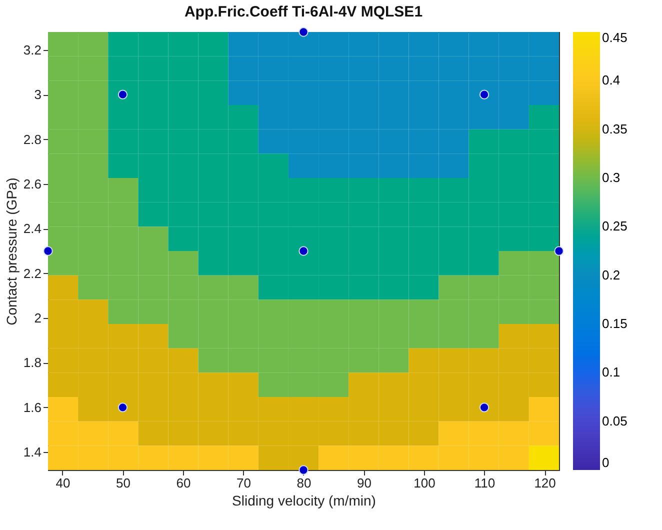  I want to click on color-bar-label: 0.2, so click(611, 274).